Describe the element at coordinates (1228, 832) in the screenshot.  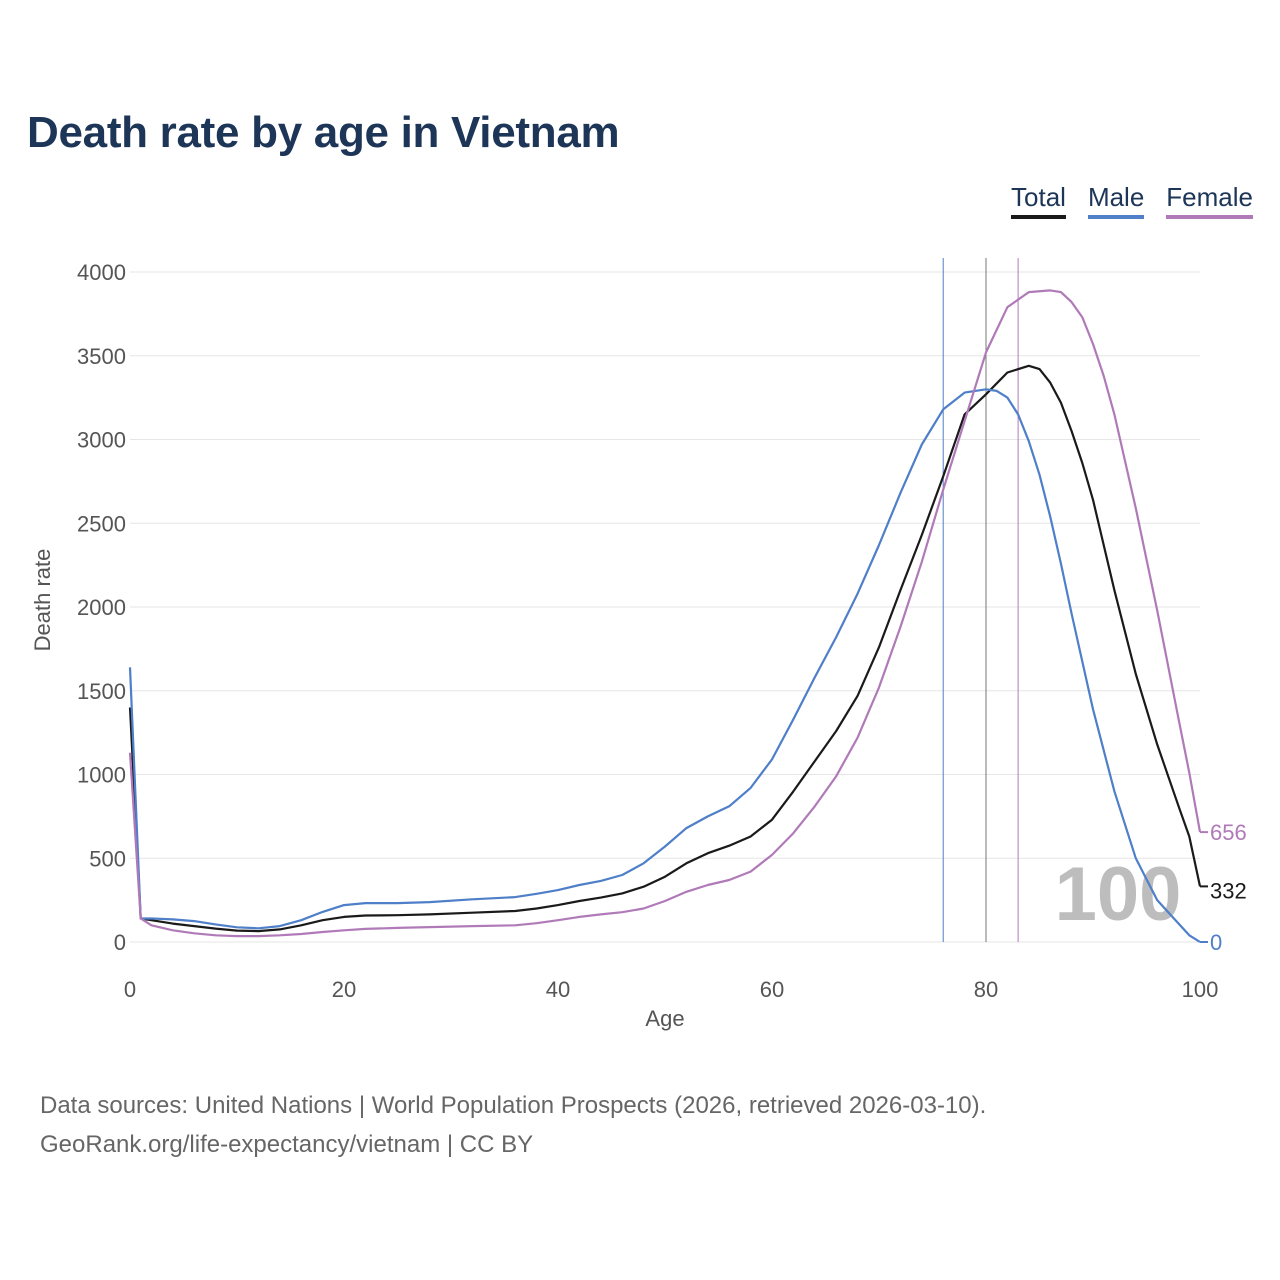
I see `end-label-female: 656` at that location.